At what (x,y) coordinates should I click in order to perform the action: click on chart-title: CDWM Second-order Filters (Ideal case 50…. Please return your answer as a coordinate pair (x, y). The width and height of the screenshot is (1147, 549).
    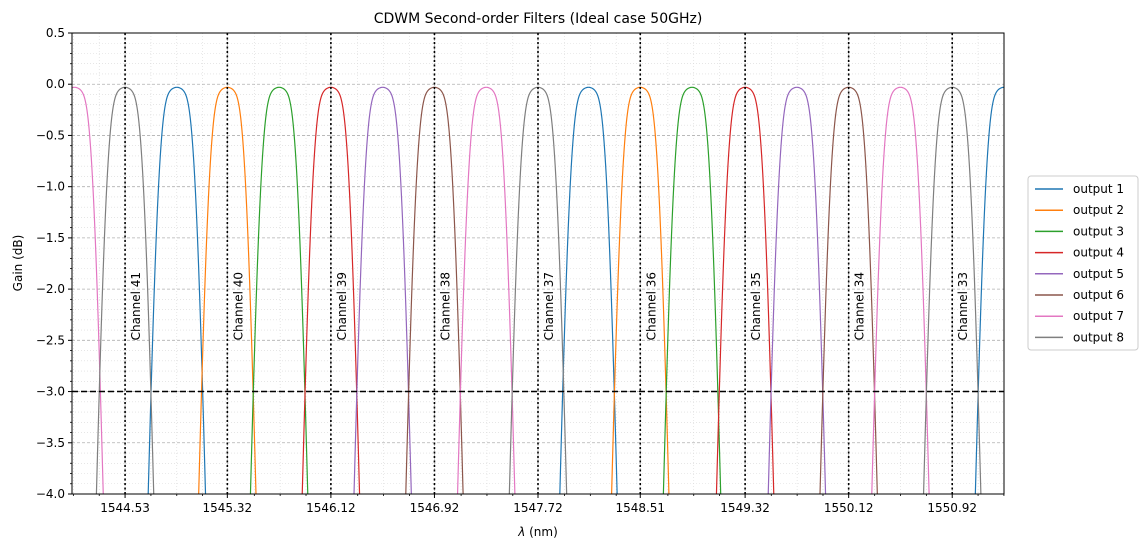
    Looking at the image, I should click on (538, 19).